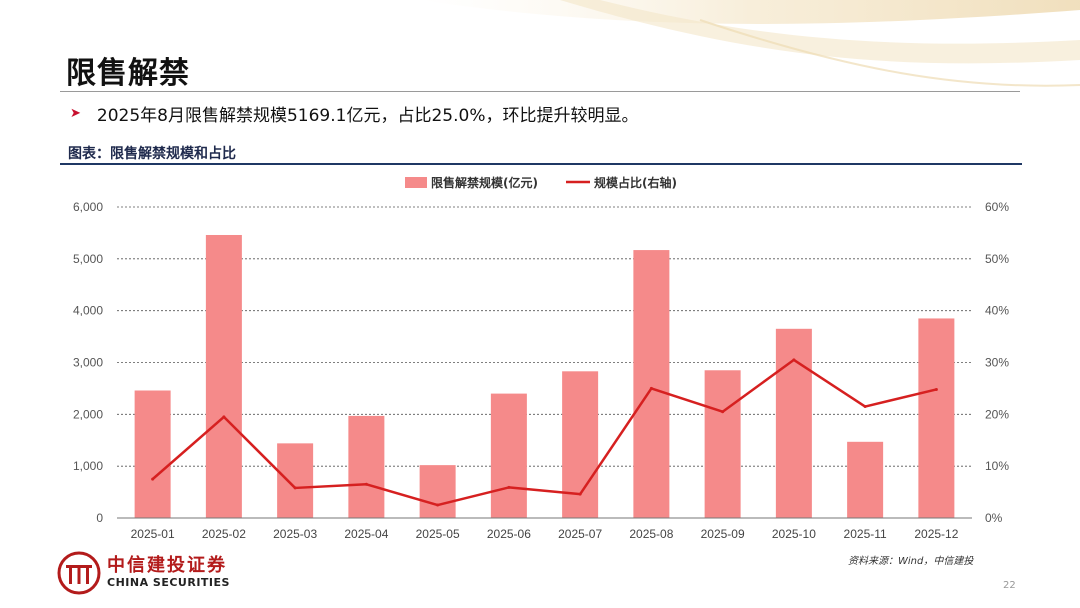  Describe the element at coordinates (540, 91) in the screenshot. I see `title-divider` at that location.